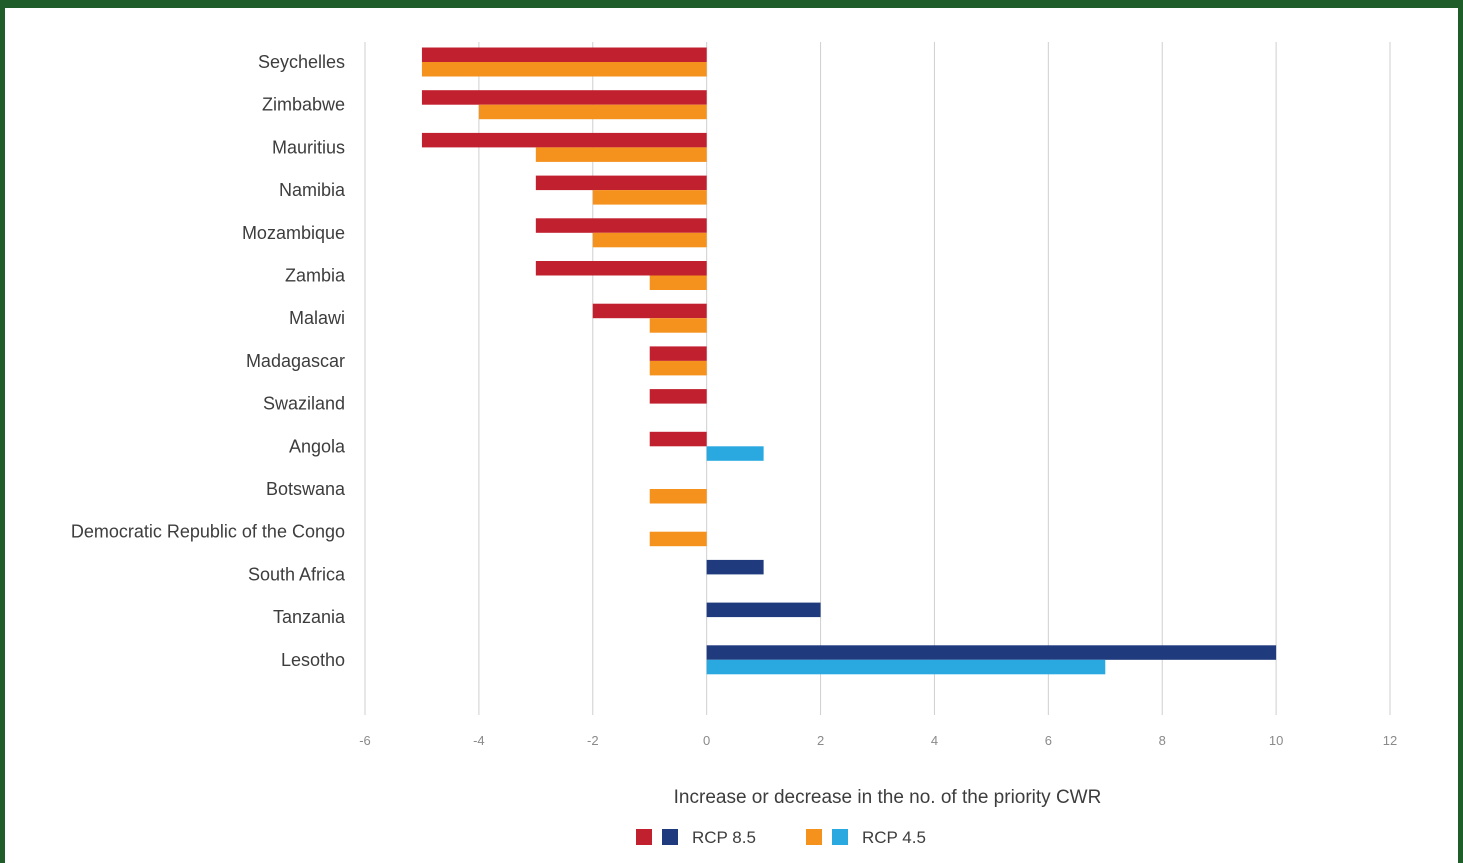  Describe the element at coordinates (724, 837) in the screenshot. I see `legend-label: RCP 8.5` at that location.